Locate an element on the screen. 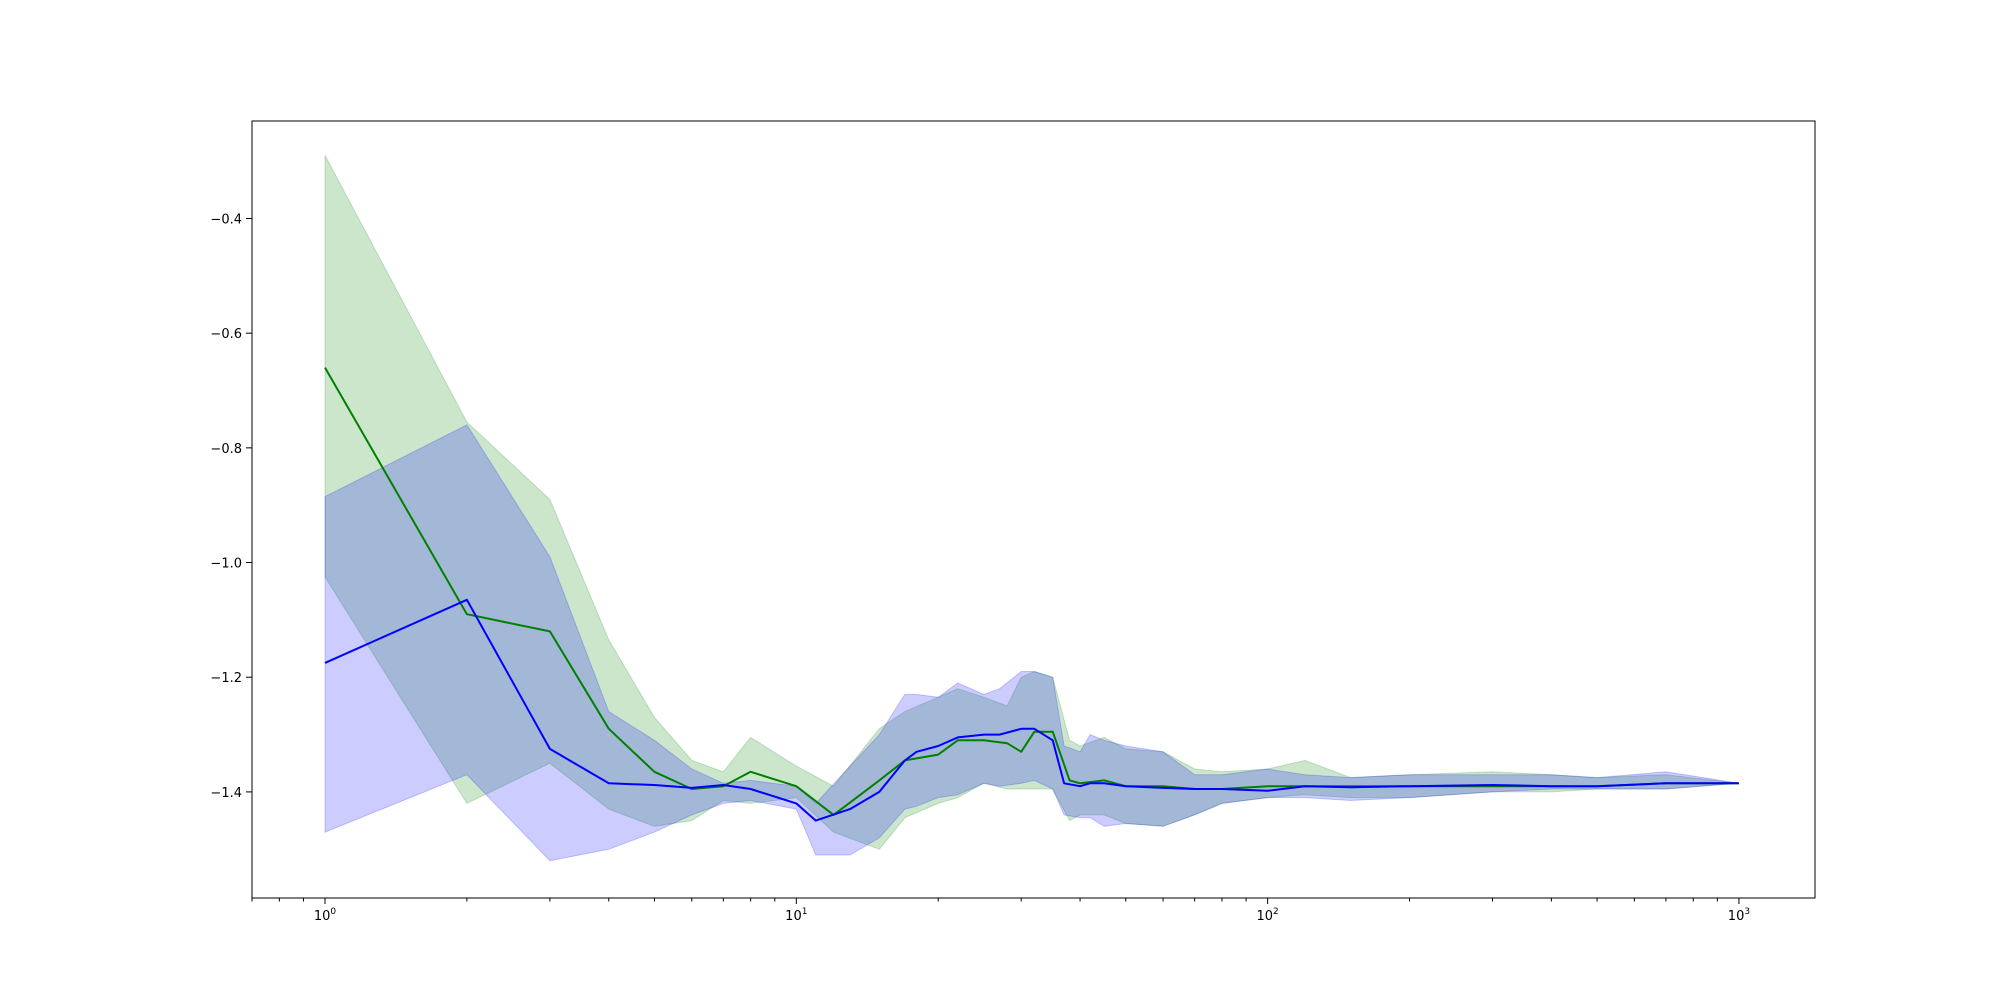 This screenshot has width=2000, height=1000. x-tick-label: 10² is located at coordinates (1267, 915).